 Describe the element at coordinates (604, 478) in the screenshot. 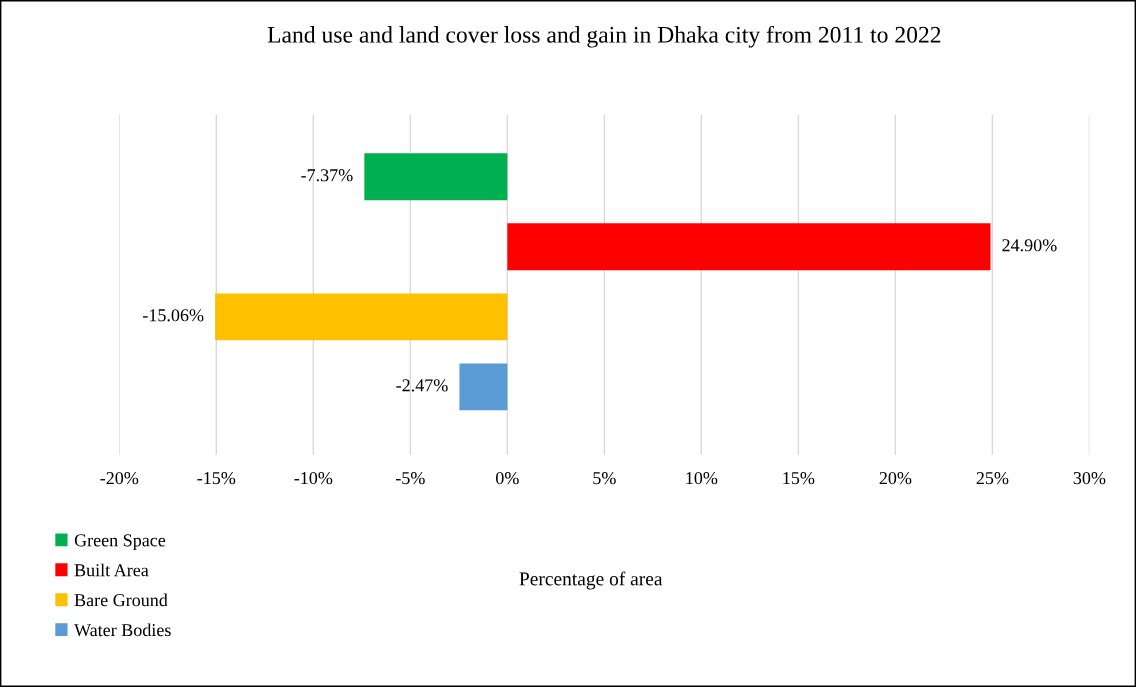

I see `x-tick-label: 5%` at that location.